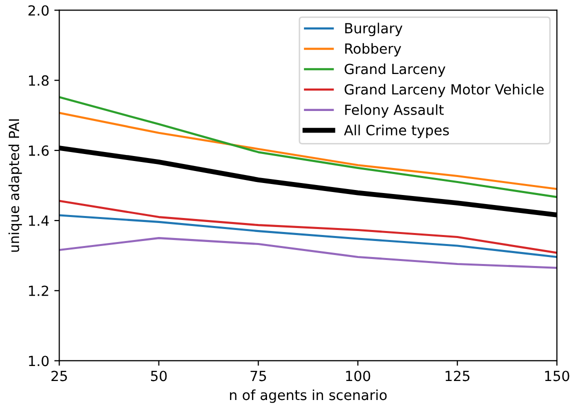 The width and height of the screenshot is (570, 409). What do you see at coordinates (458, 376) in the screenshot?
I see `x-tick-label: 125` at bounding box center [458, 376].